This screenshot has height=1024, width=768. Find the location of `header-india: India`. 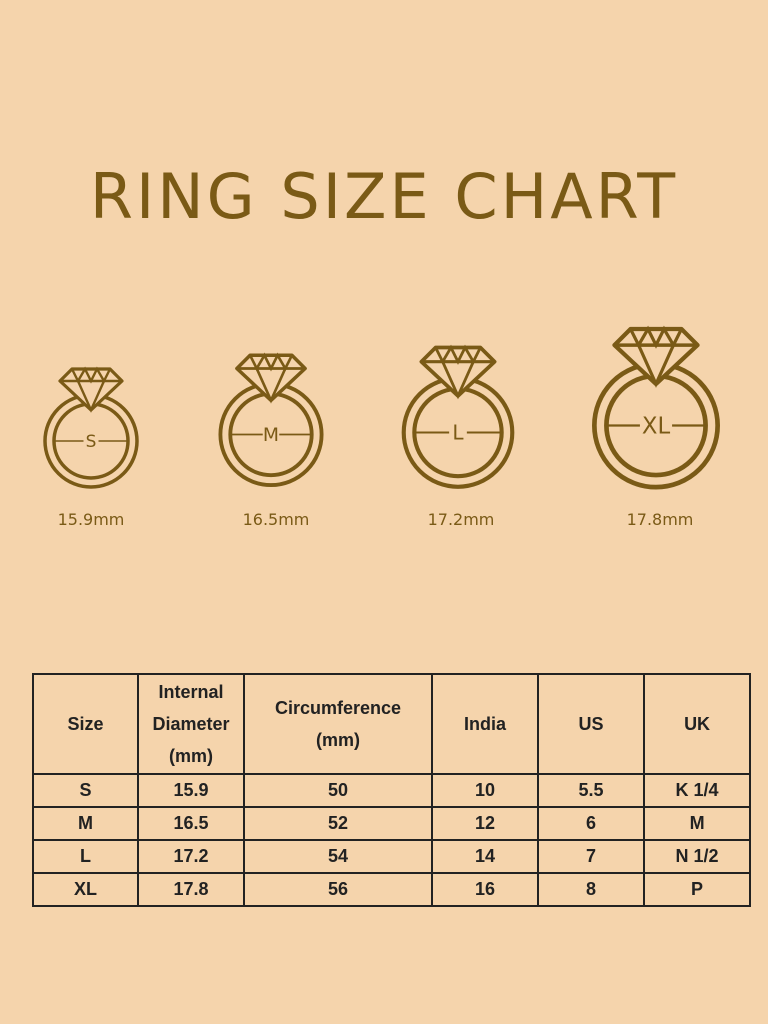

header-india: India is located at coordinates (485, 724).